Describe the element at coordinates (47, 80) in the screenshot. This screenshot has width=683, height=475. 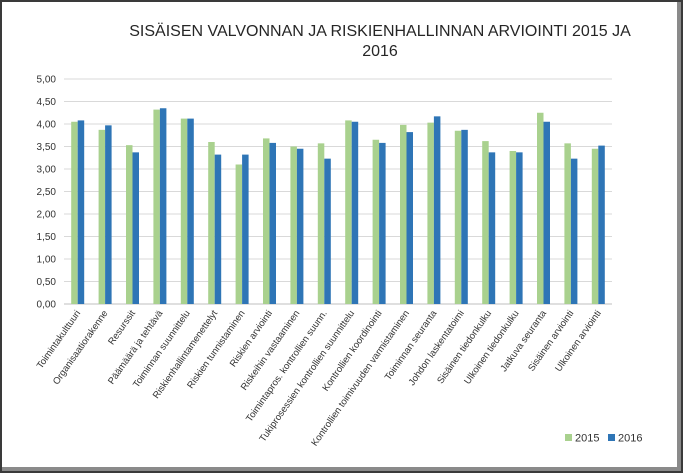
I see `y-tick-label: 5,00` at that location.